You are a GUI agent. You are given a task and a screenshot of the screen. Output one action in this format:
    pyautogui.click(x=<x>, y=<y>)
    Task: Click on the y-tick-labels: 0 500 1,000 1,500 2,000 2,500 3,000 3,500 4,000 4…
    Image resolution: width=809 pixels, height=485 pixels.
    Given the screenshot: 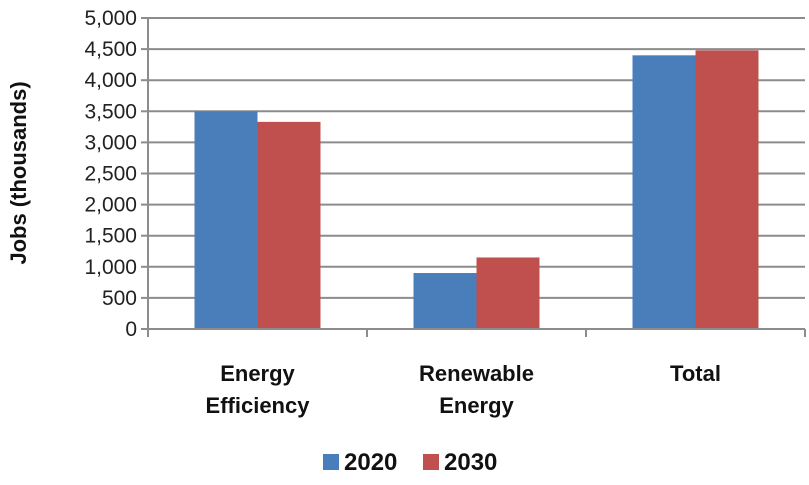 What is the action you would take?
    pyautogui.click(x=110, y=174)
    